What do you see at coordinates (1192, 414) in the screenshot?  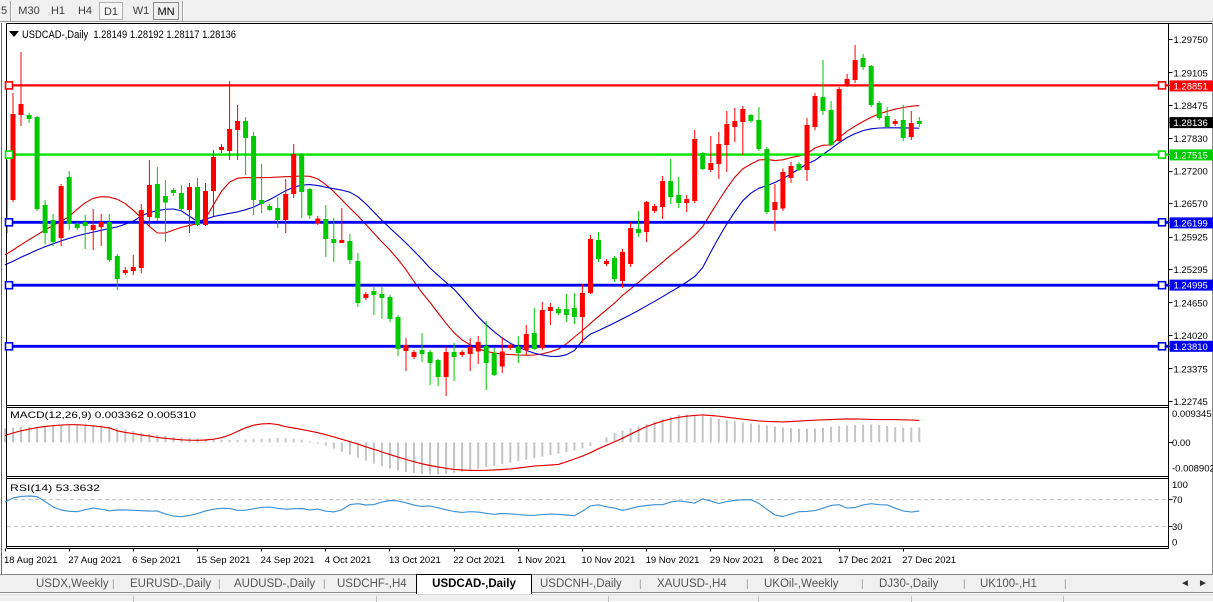 I see `svg-text: 0.009345` at bounding box center [1192, 414].